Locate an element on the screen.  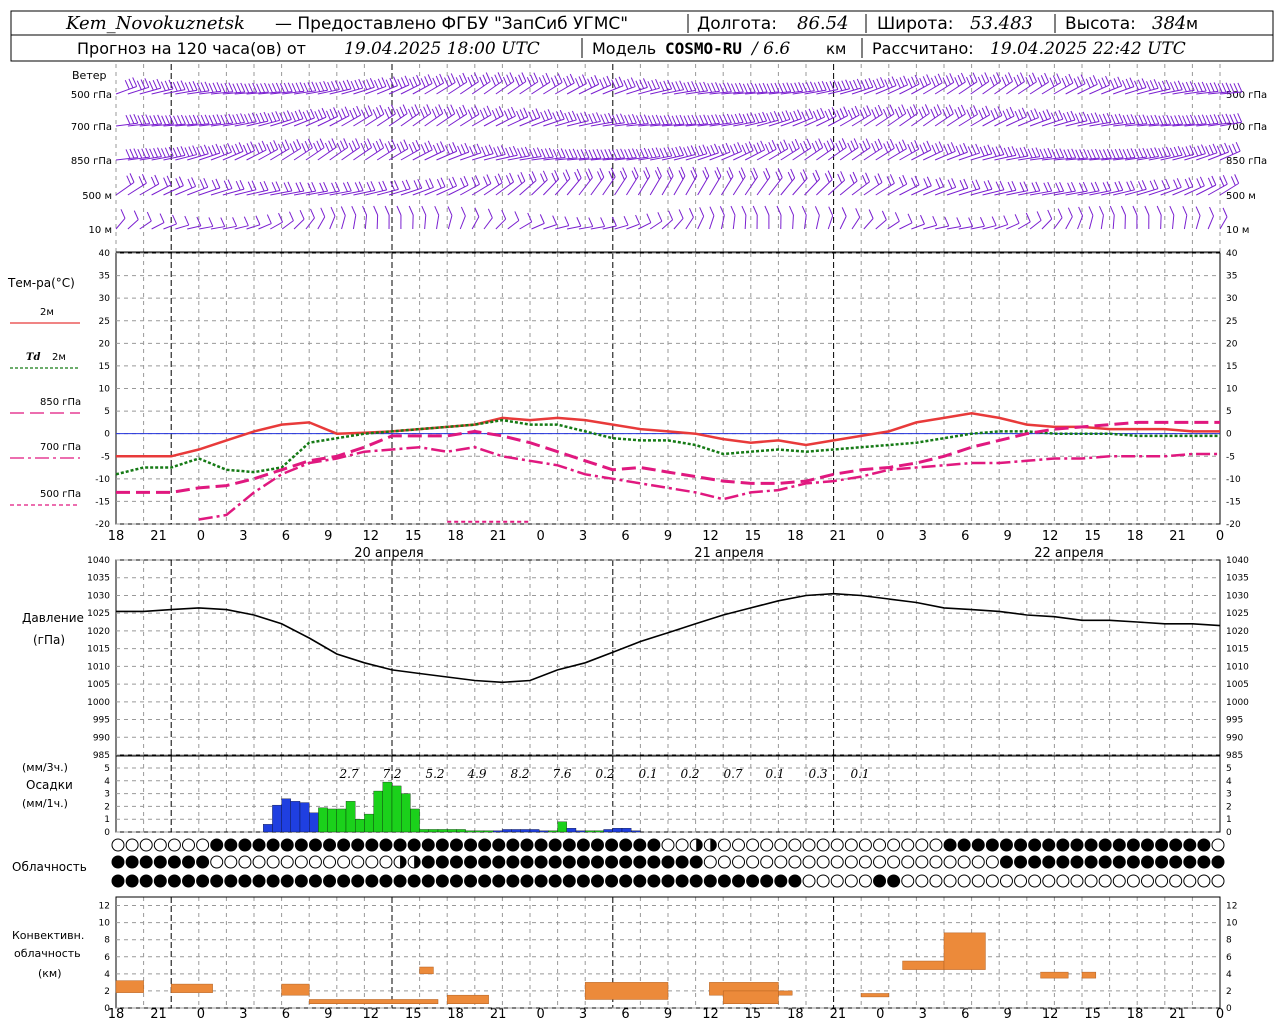
pressure-ytick-left: 1005 is located at coordinates (98, 685).